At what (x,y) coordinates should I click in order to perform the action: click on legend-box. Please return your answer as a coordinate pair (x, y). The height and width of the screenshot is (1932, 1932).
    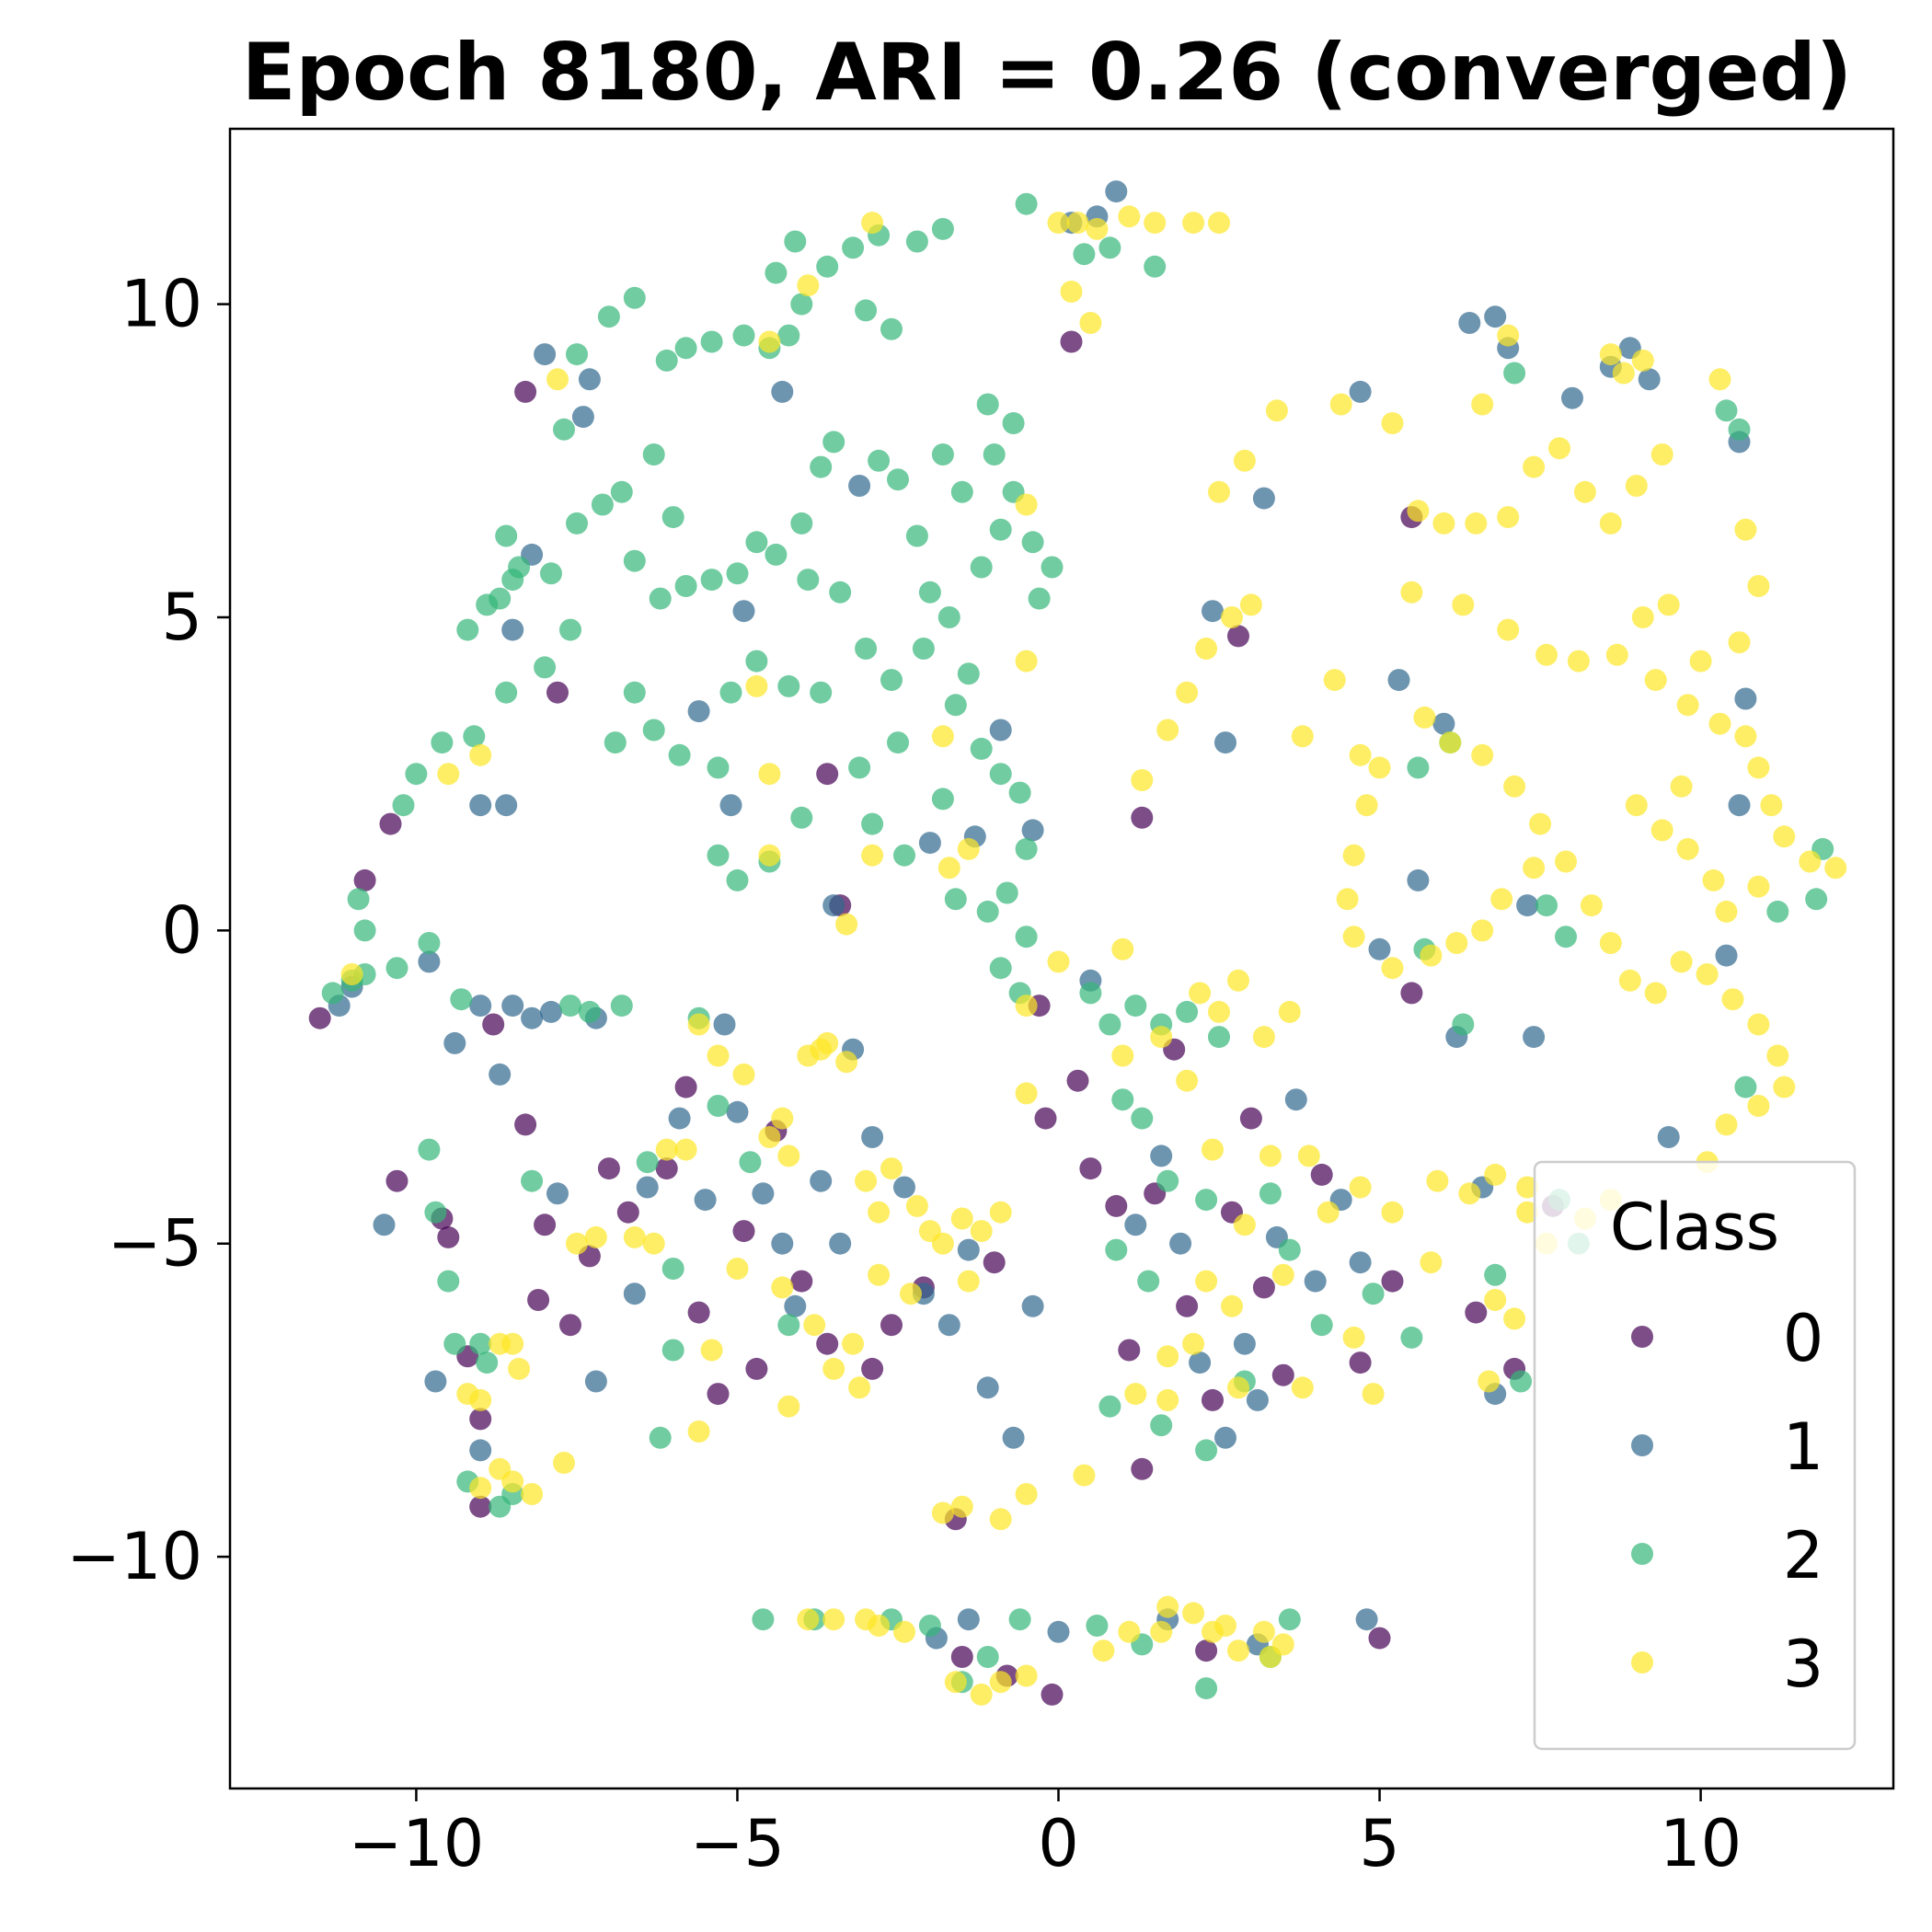
    Looking at the image, I should click on (1695, 1455).